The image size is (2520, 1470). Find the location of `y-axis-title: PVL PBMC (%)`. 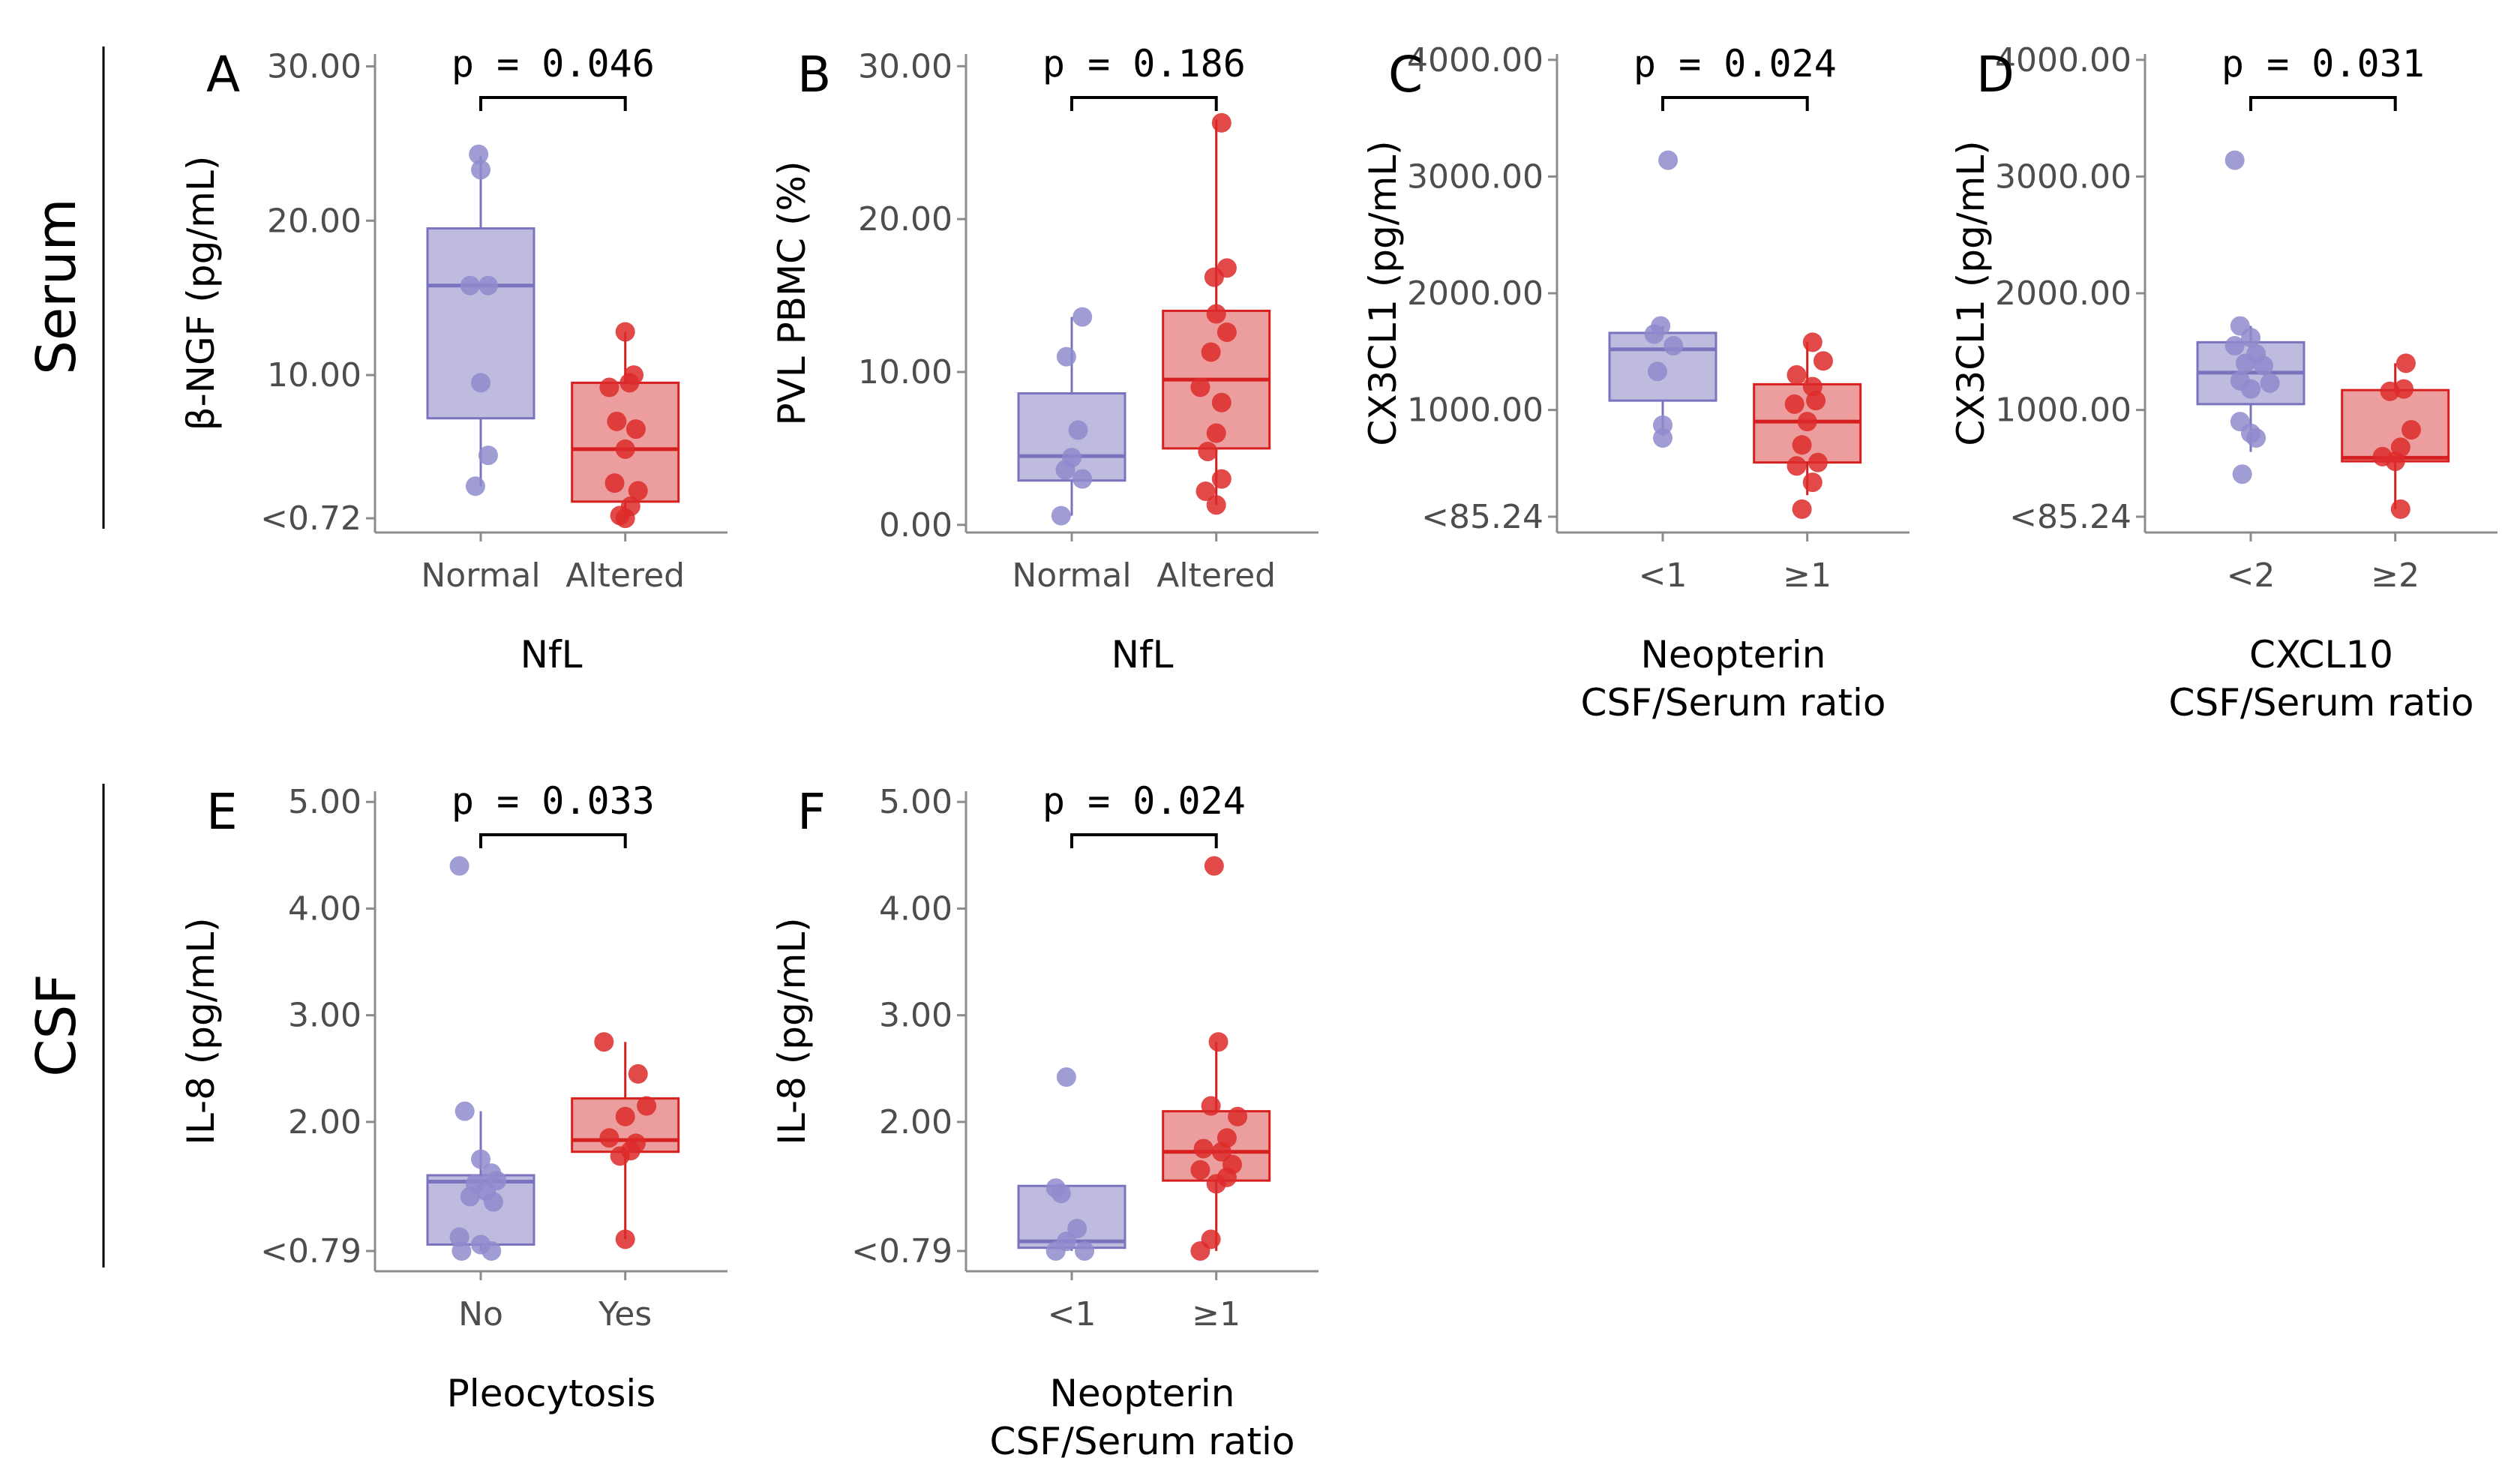

y-axis-title: PVL PBMC (%) is located at coordinates (792, 292).